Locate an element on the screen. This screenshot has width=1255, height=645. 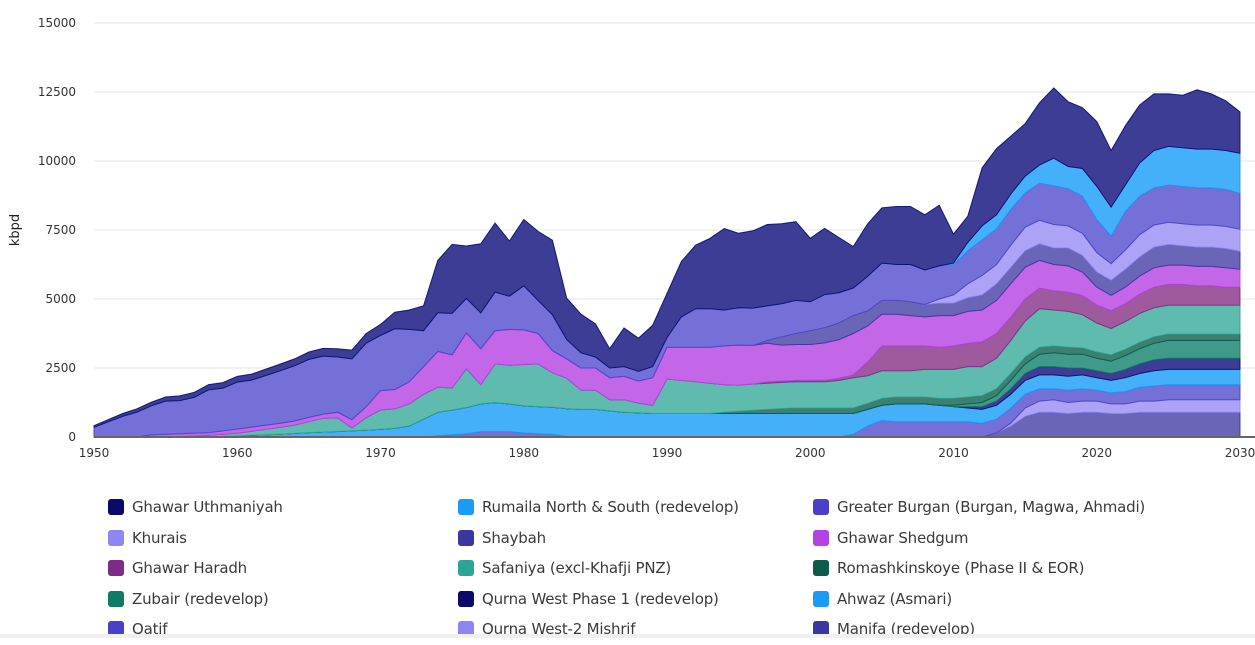
legend-item: Romashkinskoye (Phase II & EOR) is located at coordinates (1023, 568).